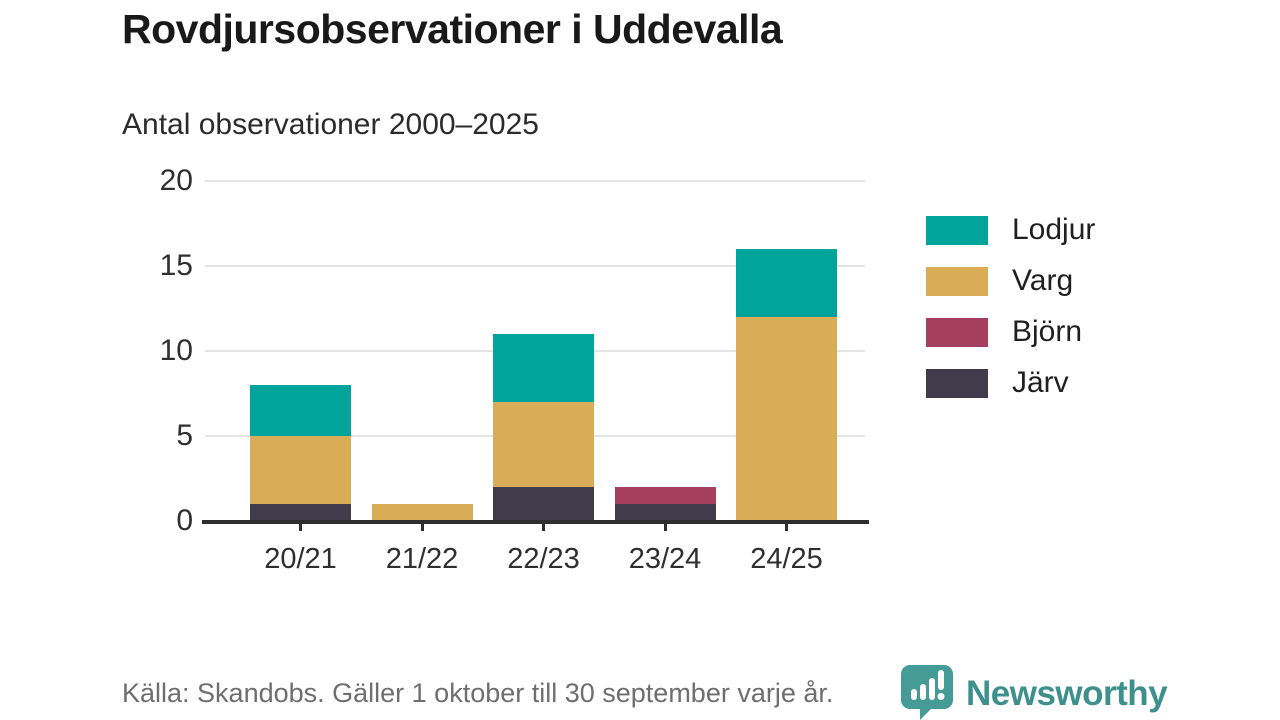 The height and width of the screenshot is (720, 1280). Describe the element at coordinates (422, 559) in the screenshot. I see `x-tick-label: 21/22` at that location.